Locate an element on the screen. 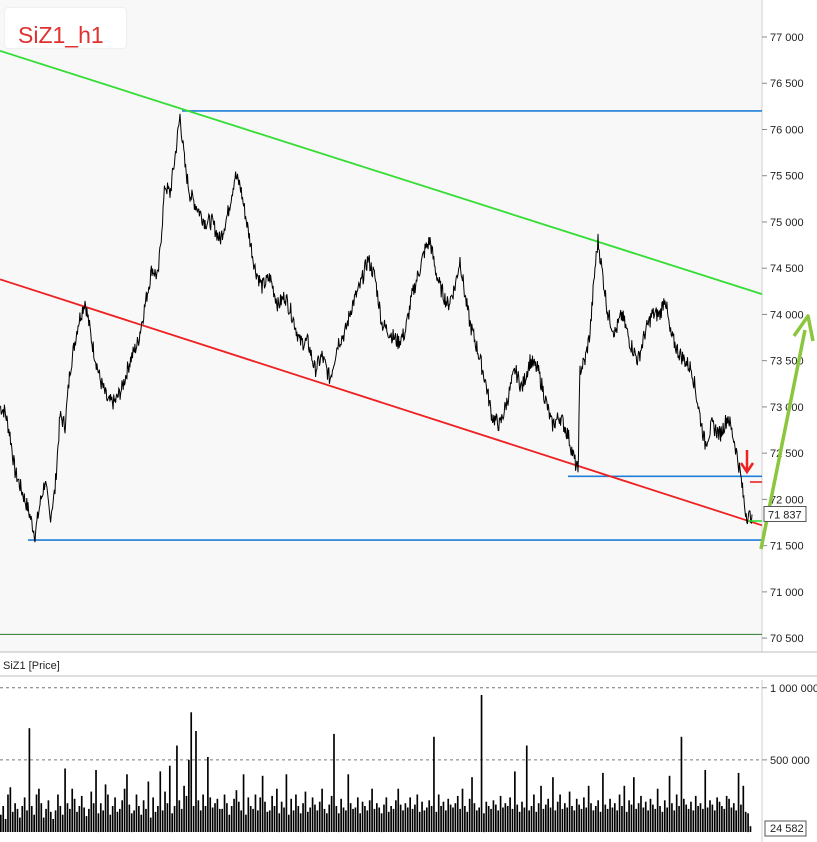 This screenshot has height=842, width=817. last-price-label: 71 837 is located at coordinates (785, 513).